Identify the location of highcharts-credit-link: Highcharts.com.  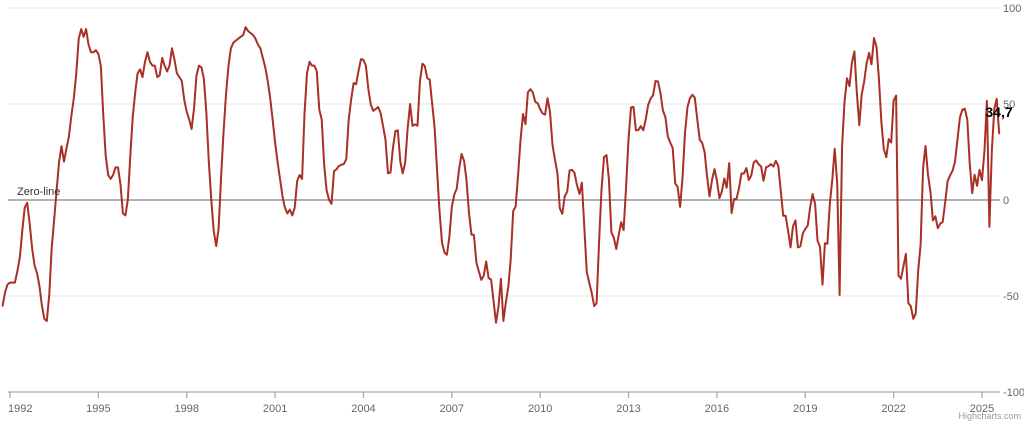
(989, 416).